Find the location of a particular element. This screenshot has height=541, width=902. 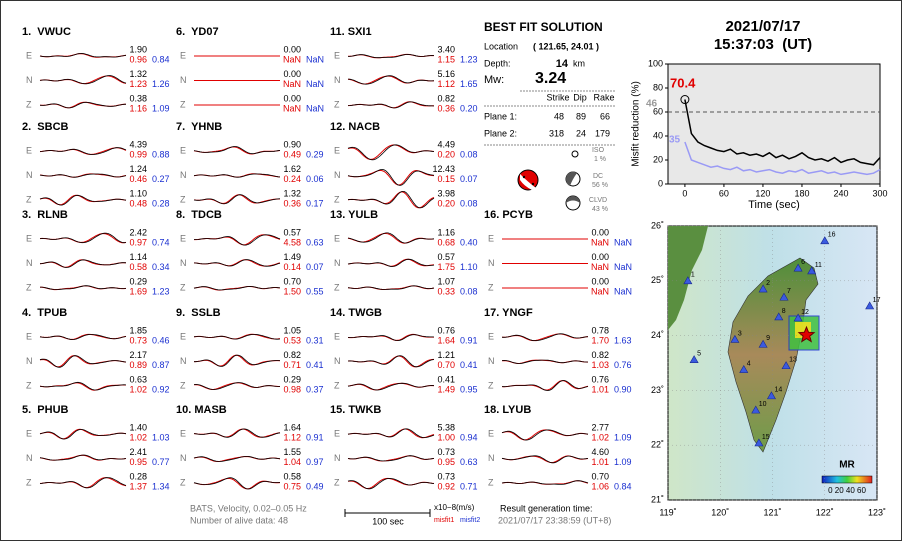

x-tick-label: 300 is located at coordinates (879, 193).